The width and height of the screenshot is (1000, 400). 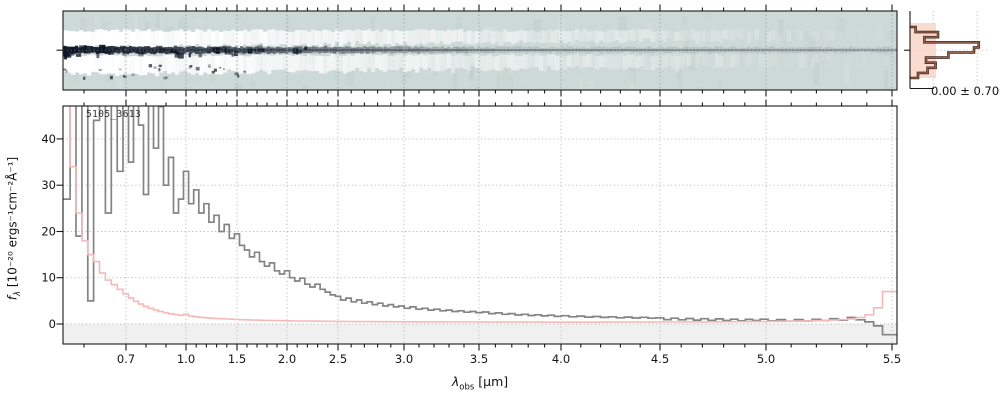 What do you see at coordinates (237, 359) in the screenshot?
I see `x-tick-label: 1.5` at bounding box center [237, 359].